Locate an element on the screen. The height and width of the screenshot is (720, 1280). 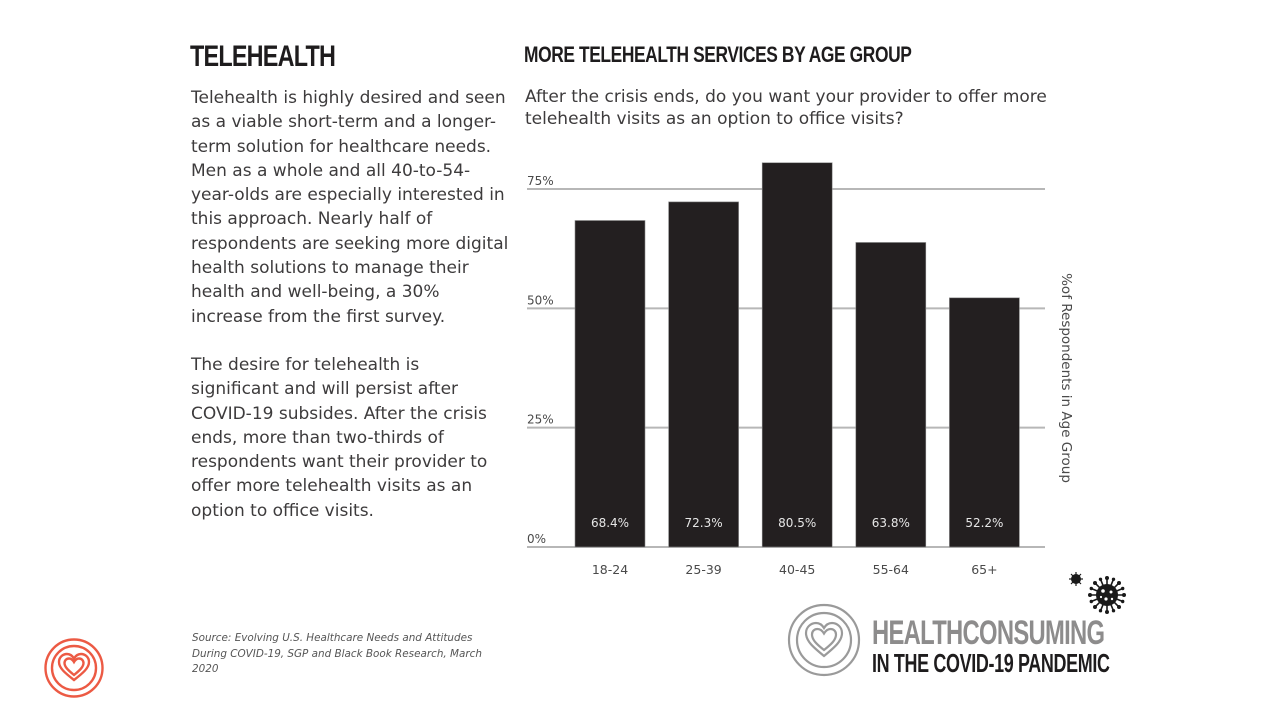
data-label: 80.5% is located at coordinates (797, 523).